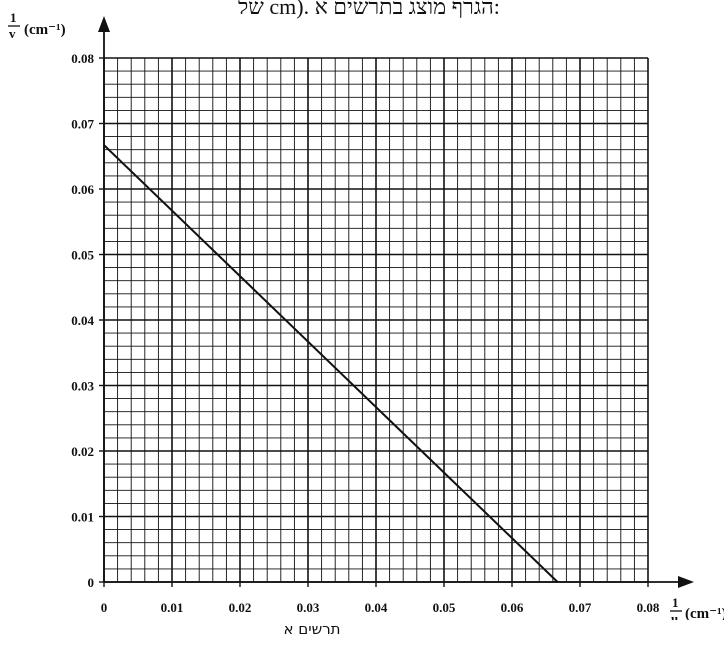 Image resolution: width=724 pixels, height=655 pixels. I want to click on y-axis-arrow, so click(104, 24).